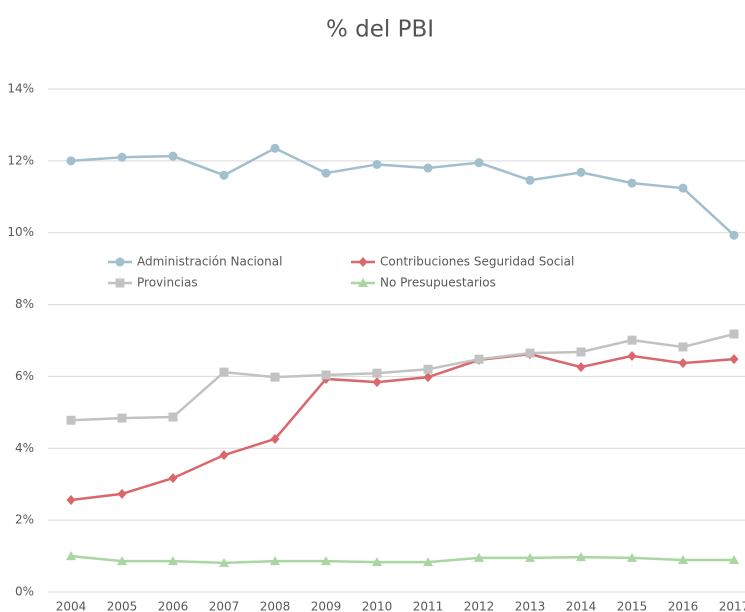 The width and height of the screenshot is (745, 612). I want to click on y-tick-label: 6%, so click(24, 376).